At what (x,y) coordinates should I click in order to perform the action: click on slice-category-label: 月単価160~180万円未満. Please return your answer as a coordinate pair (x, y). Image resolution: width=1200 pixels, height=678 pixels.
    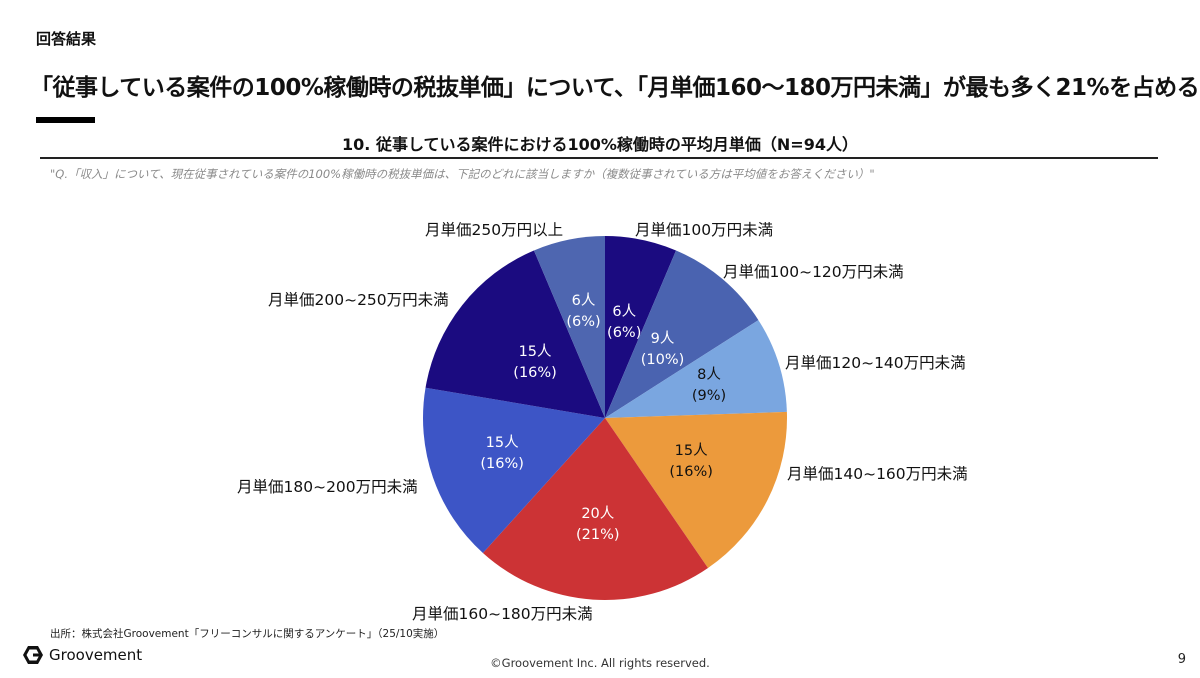
    Looking at the image, I should click on (502, 614).